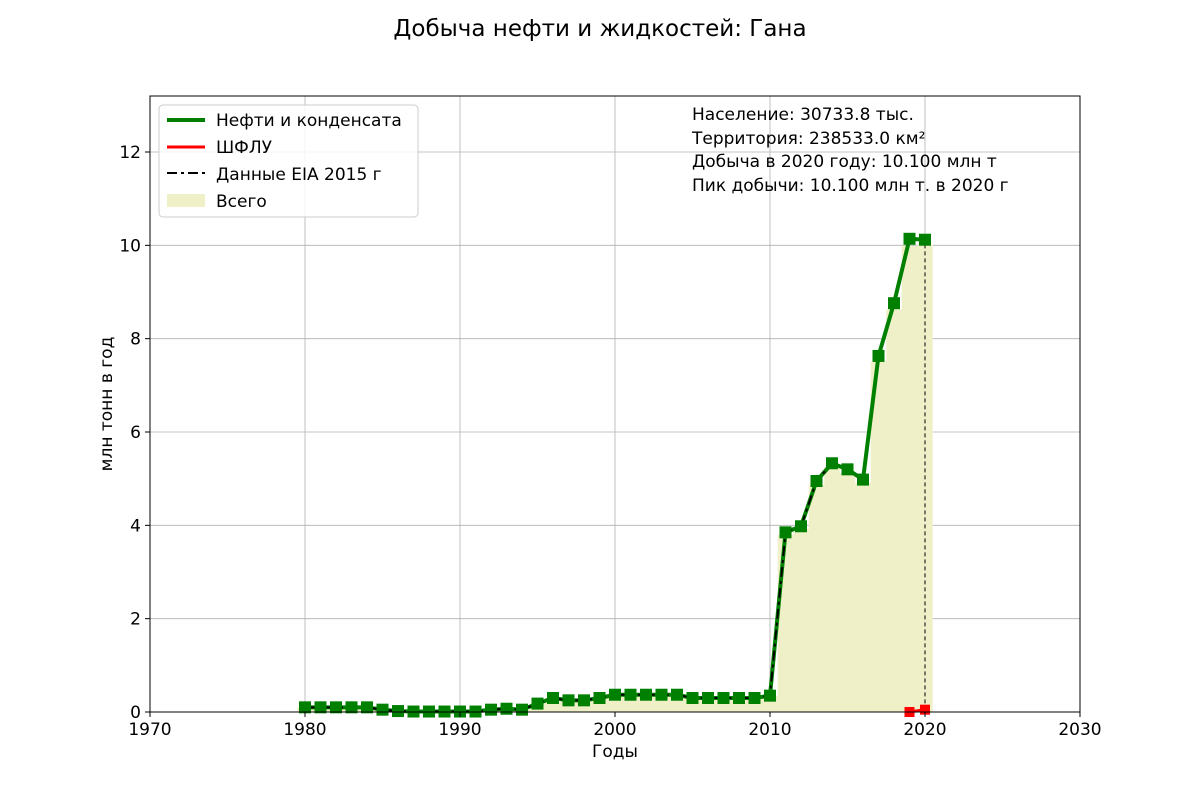 This screenshot has height=800, width=1200. What do you see at coordinates (615, 752) in the screenshot?
I see `x-axis-label: Годы` at bounding box center [615, 752].